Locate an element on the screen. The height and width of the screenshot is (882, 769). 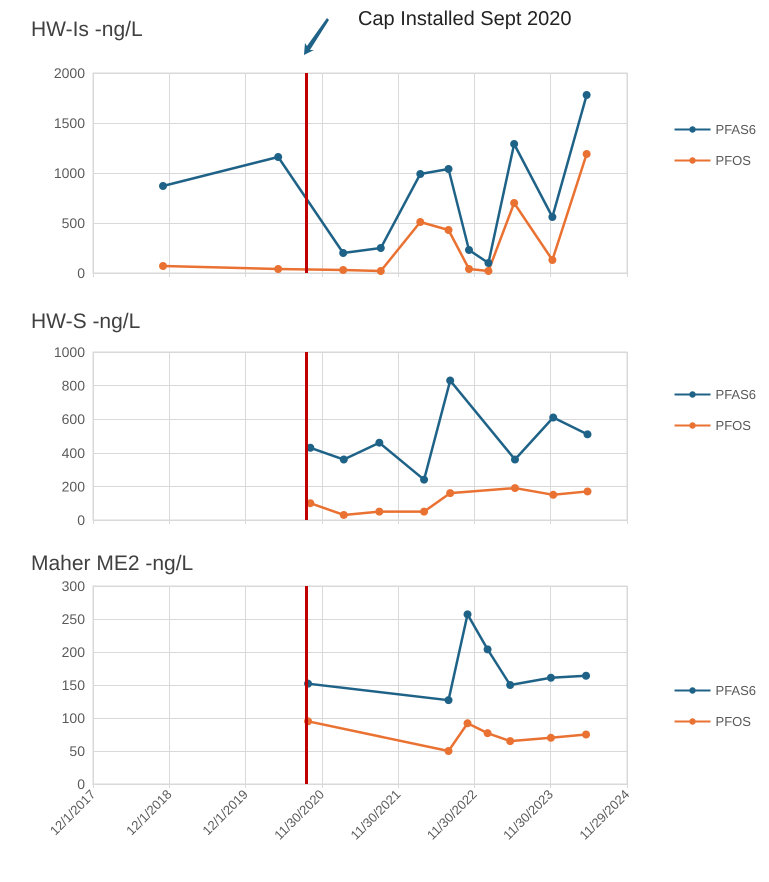
y-tick-label: 100 is located at coordinates (74, 718).